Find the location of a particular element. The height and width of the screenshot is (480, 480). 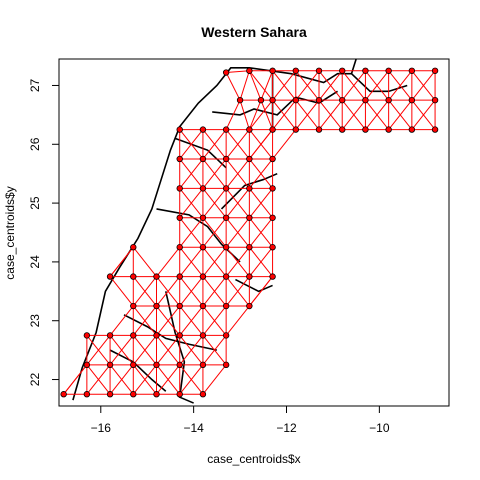

chart-title: Western Sahara is located at coordinates (254, 32).